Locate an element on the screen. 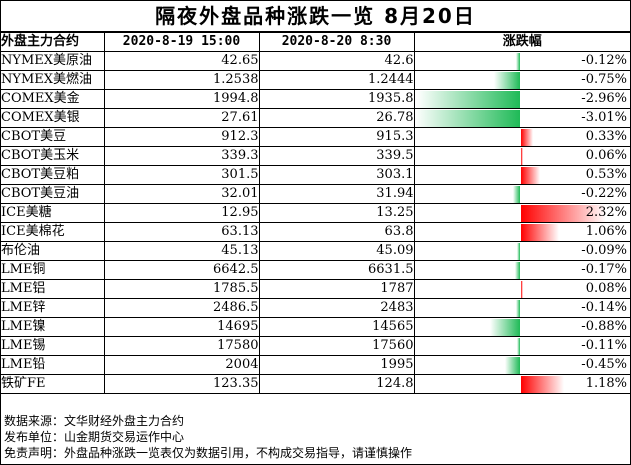  row-change-cell: 1.06% is located at coordinates (521, 232).